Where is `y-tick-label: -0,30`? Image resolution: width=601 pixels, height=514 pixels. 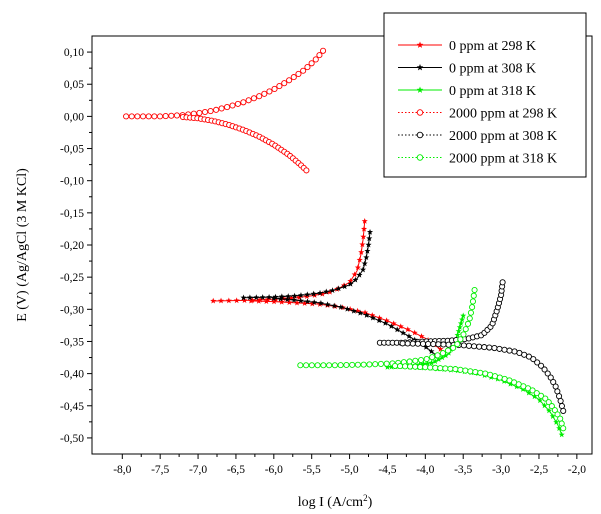 y-tick-label: -0,30 is located at coordinates (72, 310).